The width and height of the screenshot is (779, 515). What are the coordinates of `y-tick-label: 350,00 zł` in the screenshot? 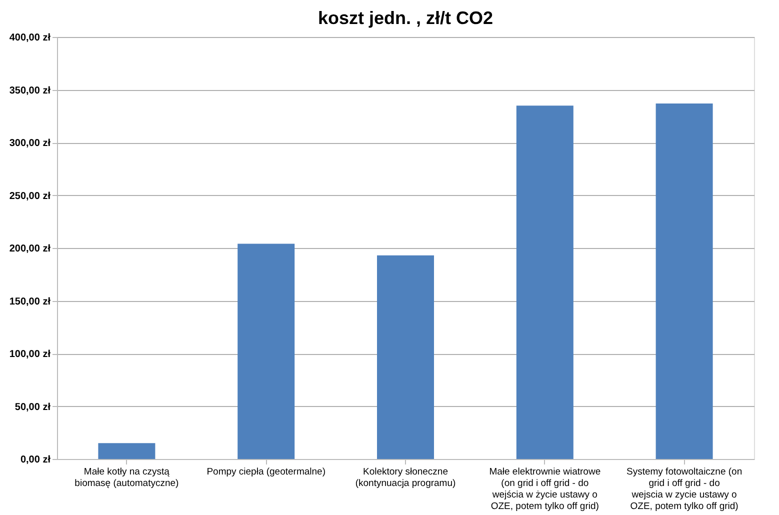 It's located at (30, 90).